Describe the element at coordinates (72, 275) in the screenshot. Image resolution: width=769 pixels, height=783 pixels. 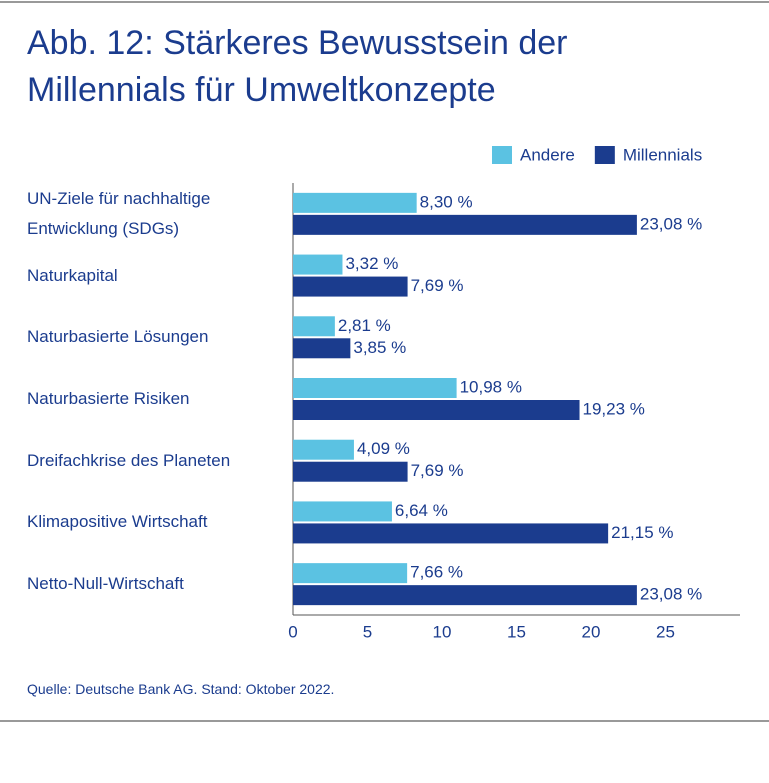
I see `category-label: Naturkapital` at that location.